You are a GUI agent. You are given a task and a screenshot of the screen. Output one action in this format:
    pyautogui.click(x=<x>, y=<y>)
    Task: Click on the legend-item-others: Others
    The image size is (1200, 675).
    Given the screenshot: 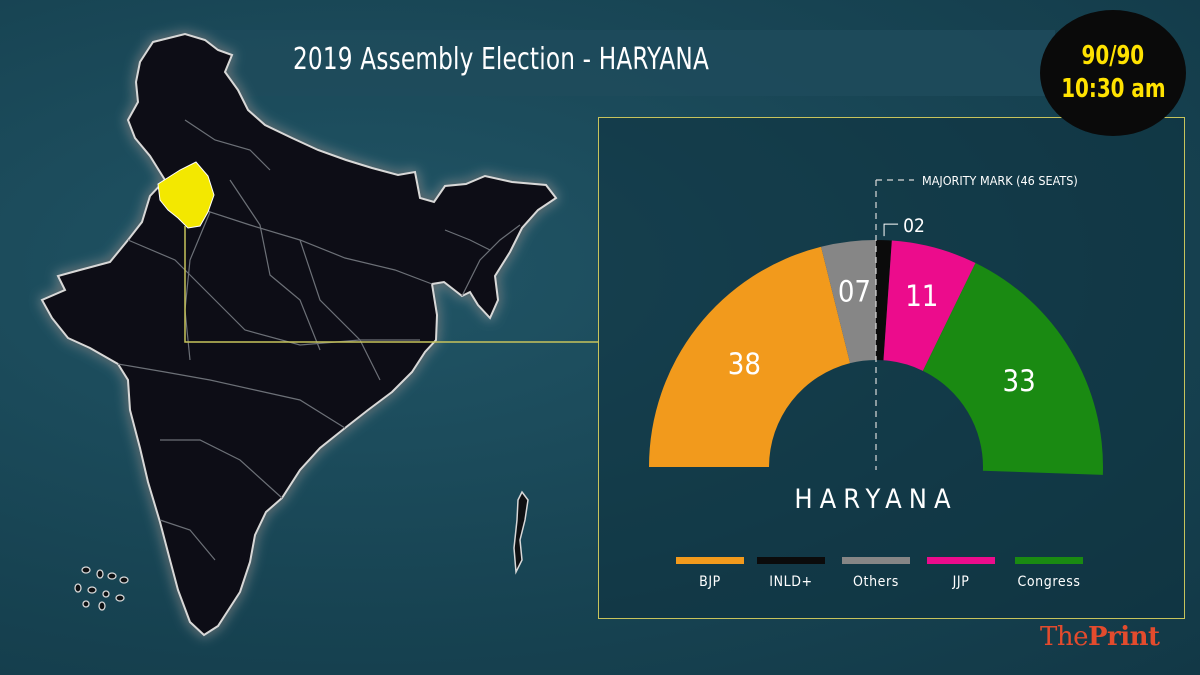 What is the action you would take?
    pyautogui.click(x=876, y=573)
    